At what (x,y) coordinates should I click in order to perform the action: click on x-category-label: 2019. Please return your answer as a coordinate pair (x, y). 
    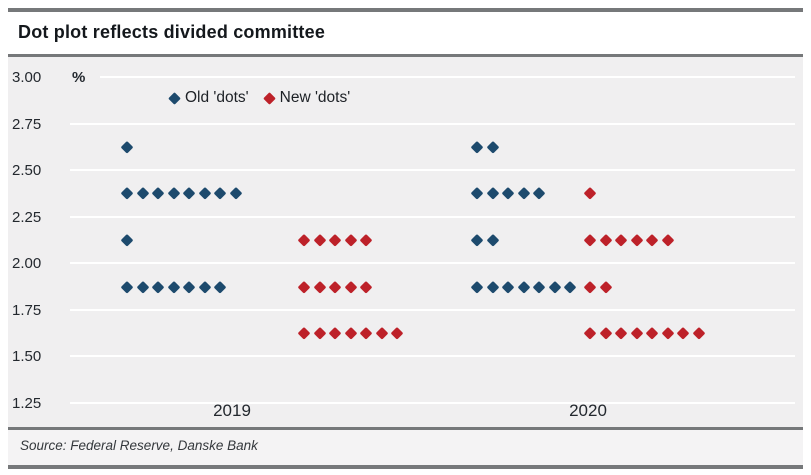
    Looking at the image, I should click on (232, 410).